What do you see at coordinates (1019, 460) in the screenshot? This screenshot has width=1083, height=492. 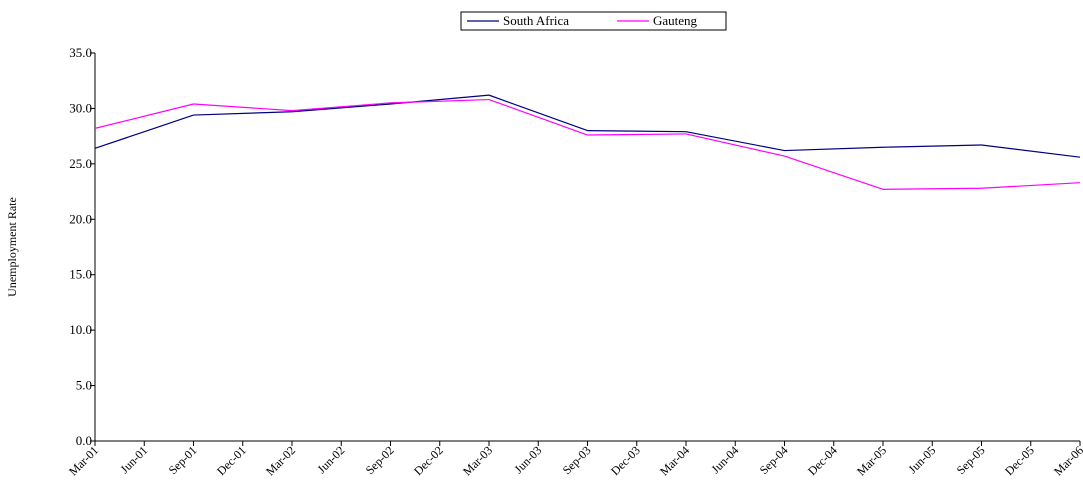 I see `x-tick-label: Dec-05` at bounding box center [1019, 460].